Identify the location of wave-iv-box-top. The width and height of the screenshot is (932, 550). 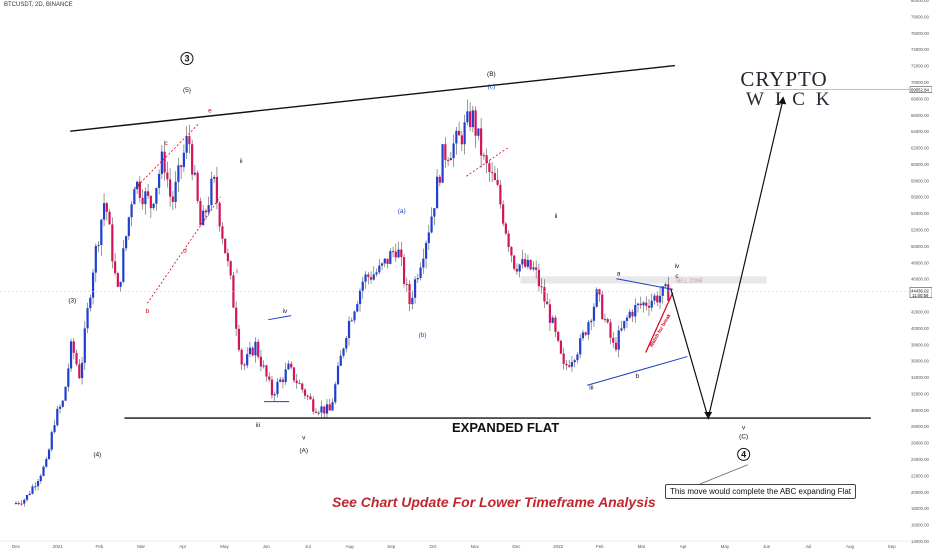
(280, 318).